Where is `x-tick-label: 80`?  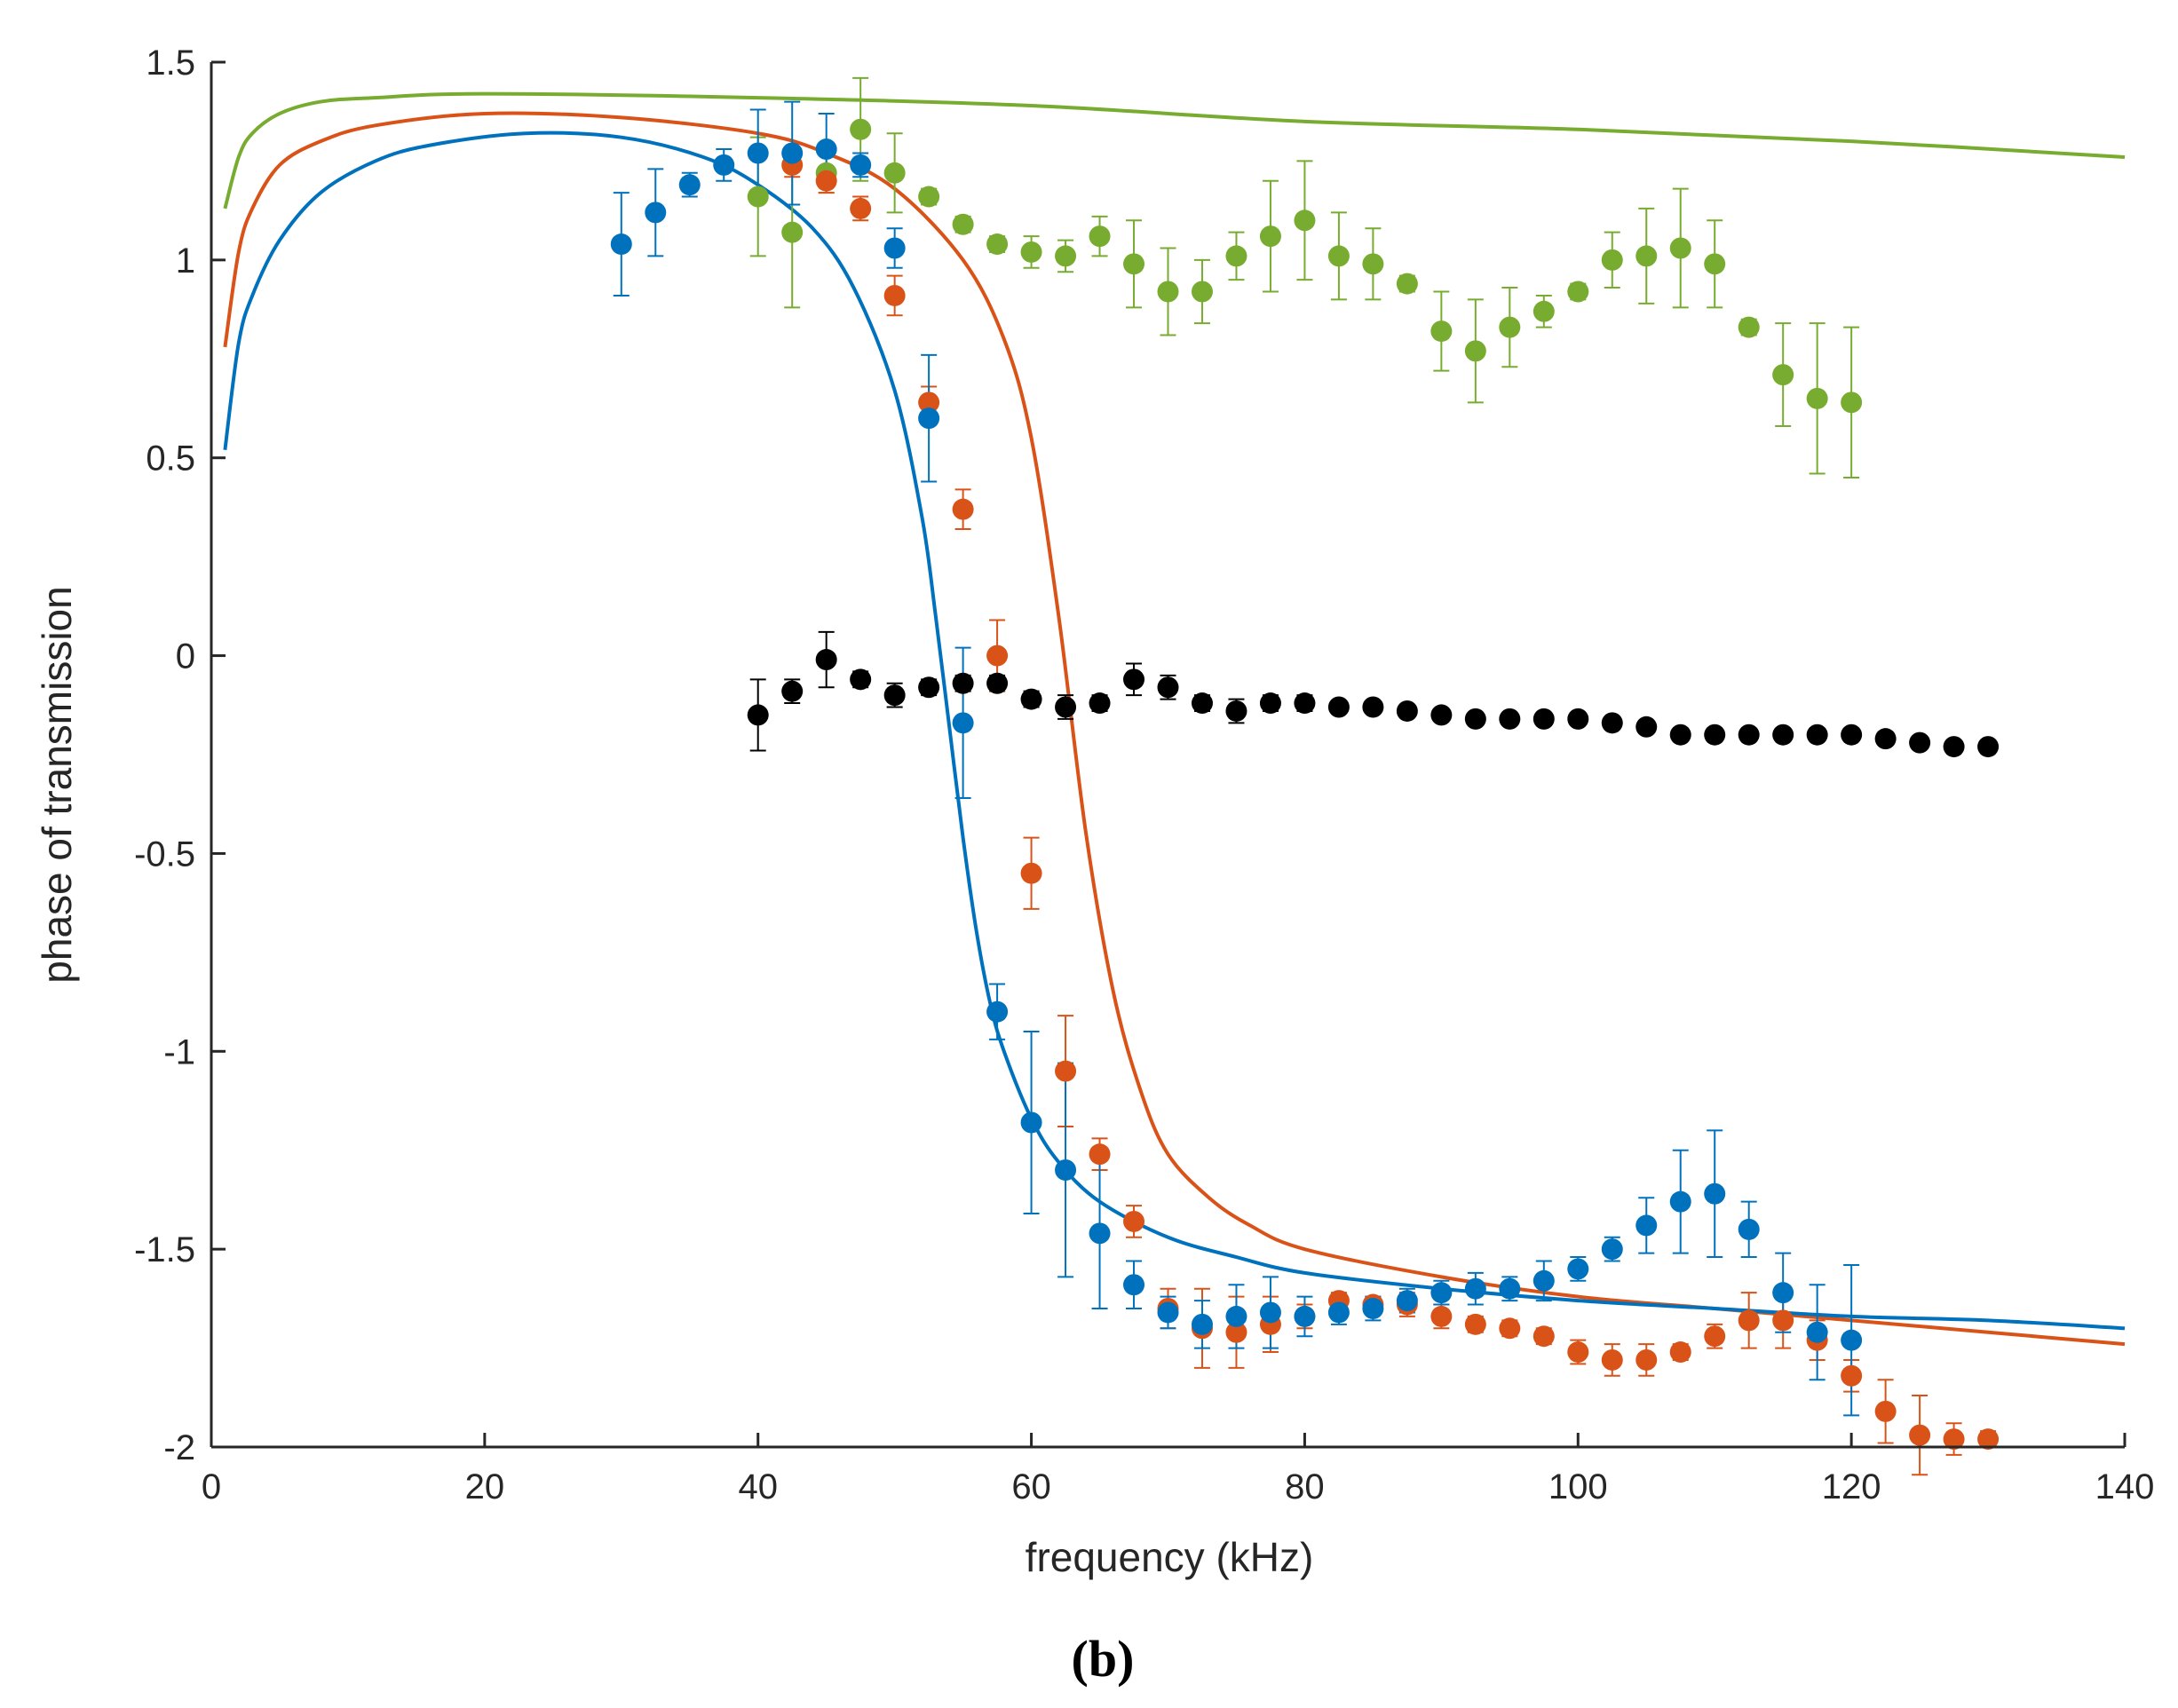 x-tick-label: 80 is located at coordinates (1305, 1486).